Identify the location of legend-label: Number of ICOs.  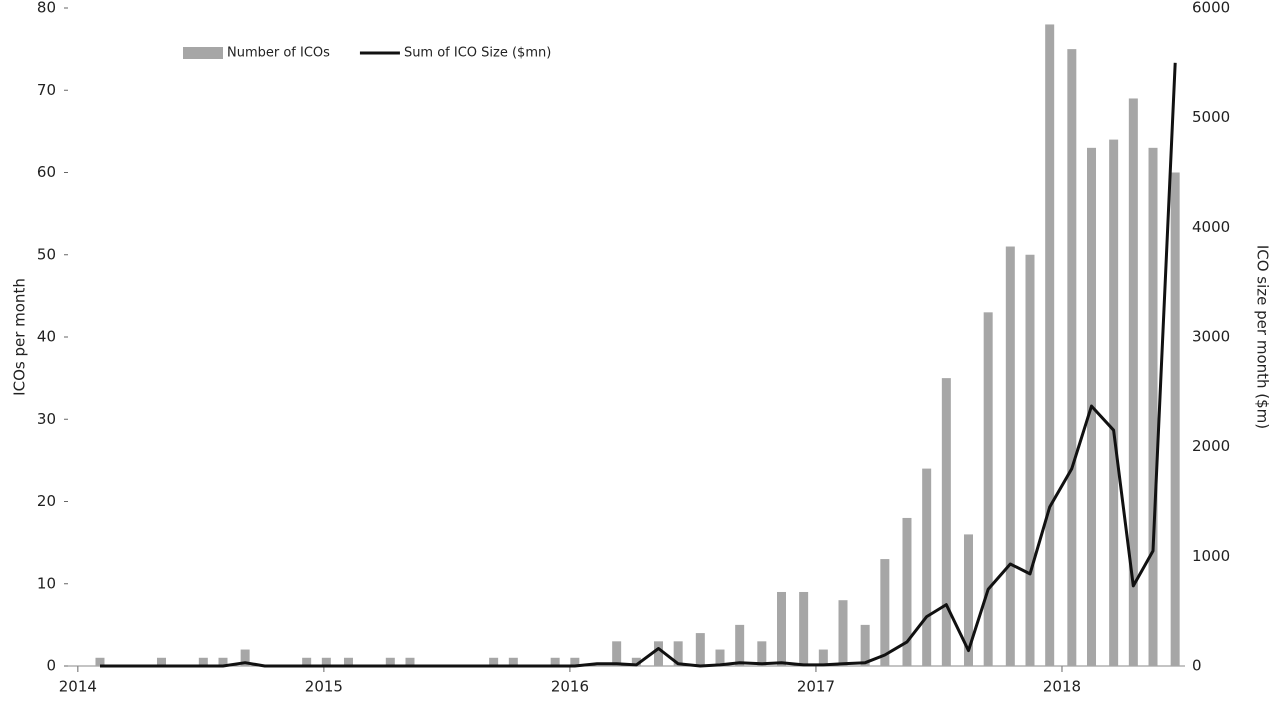
(278, 53).